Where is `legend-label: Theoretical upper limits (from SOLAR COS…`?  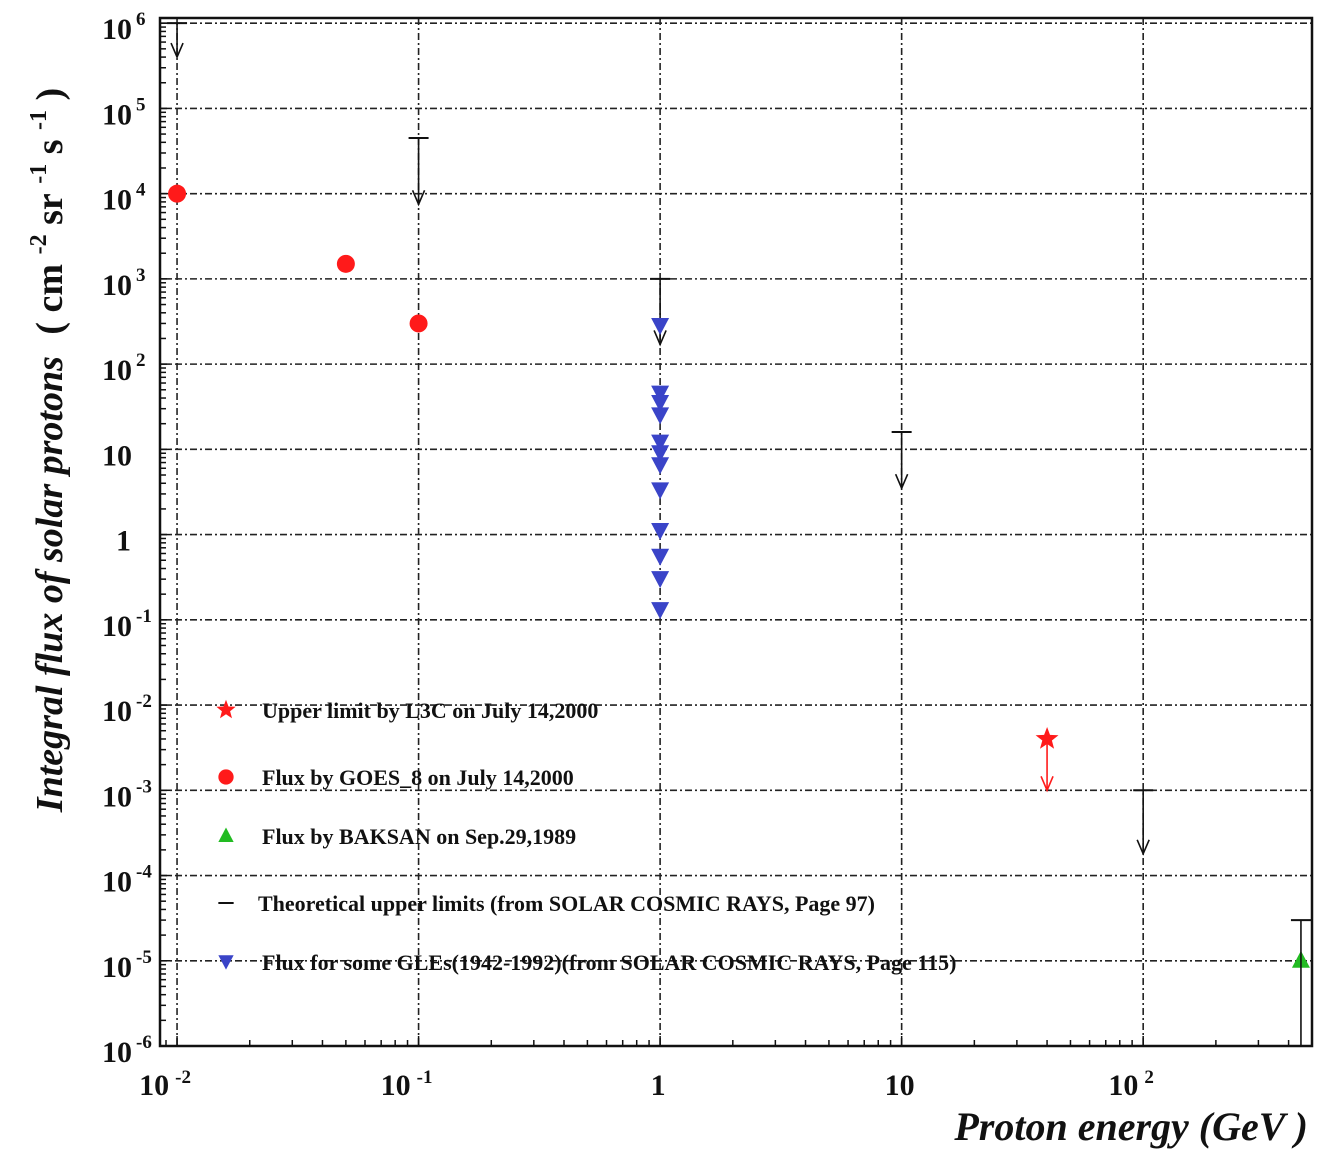
legend-label: Theoretical upper limits (from SOLAR COS… is located at coordinates (566, 903).